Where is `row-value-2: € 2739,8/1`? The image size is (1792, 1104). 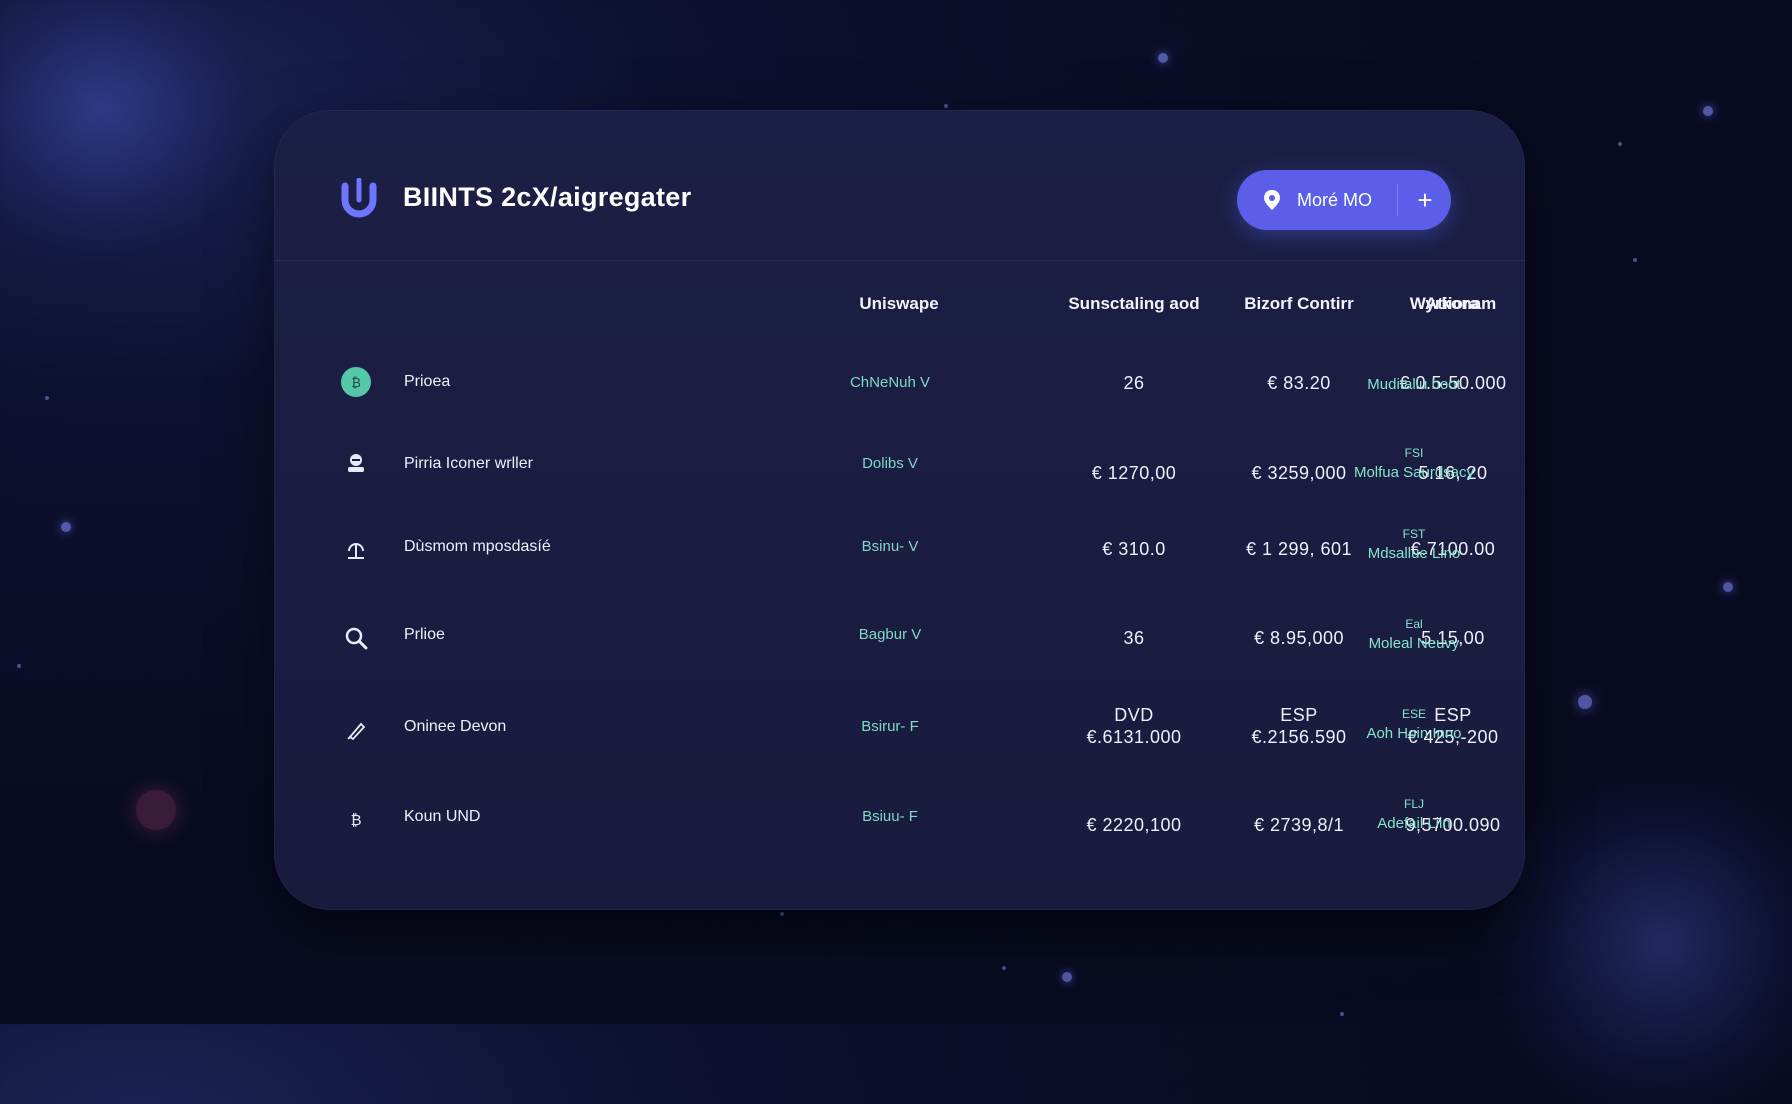
row-value-2: € 2739,8/1 is located at coordinates (1299, 825).